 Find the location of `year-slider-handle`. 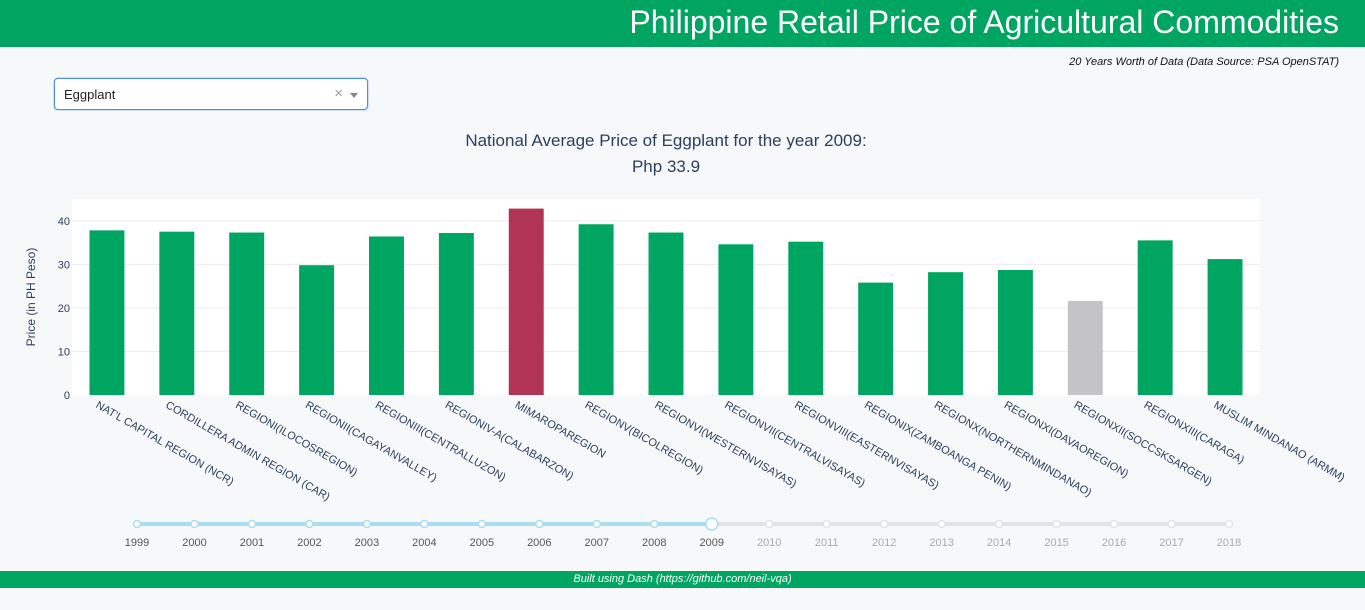

year-slider-handle is located at coordinates (711, 524).